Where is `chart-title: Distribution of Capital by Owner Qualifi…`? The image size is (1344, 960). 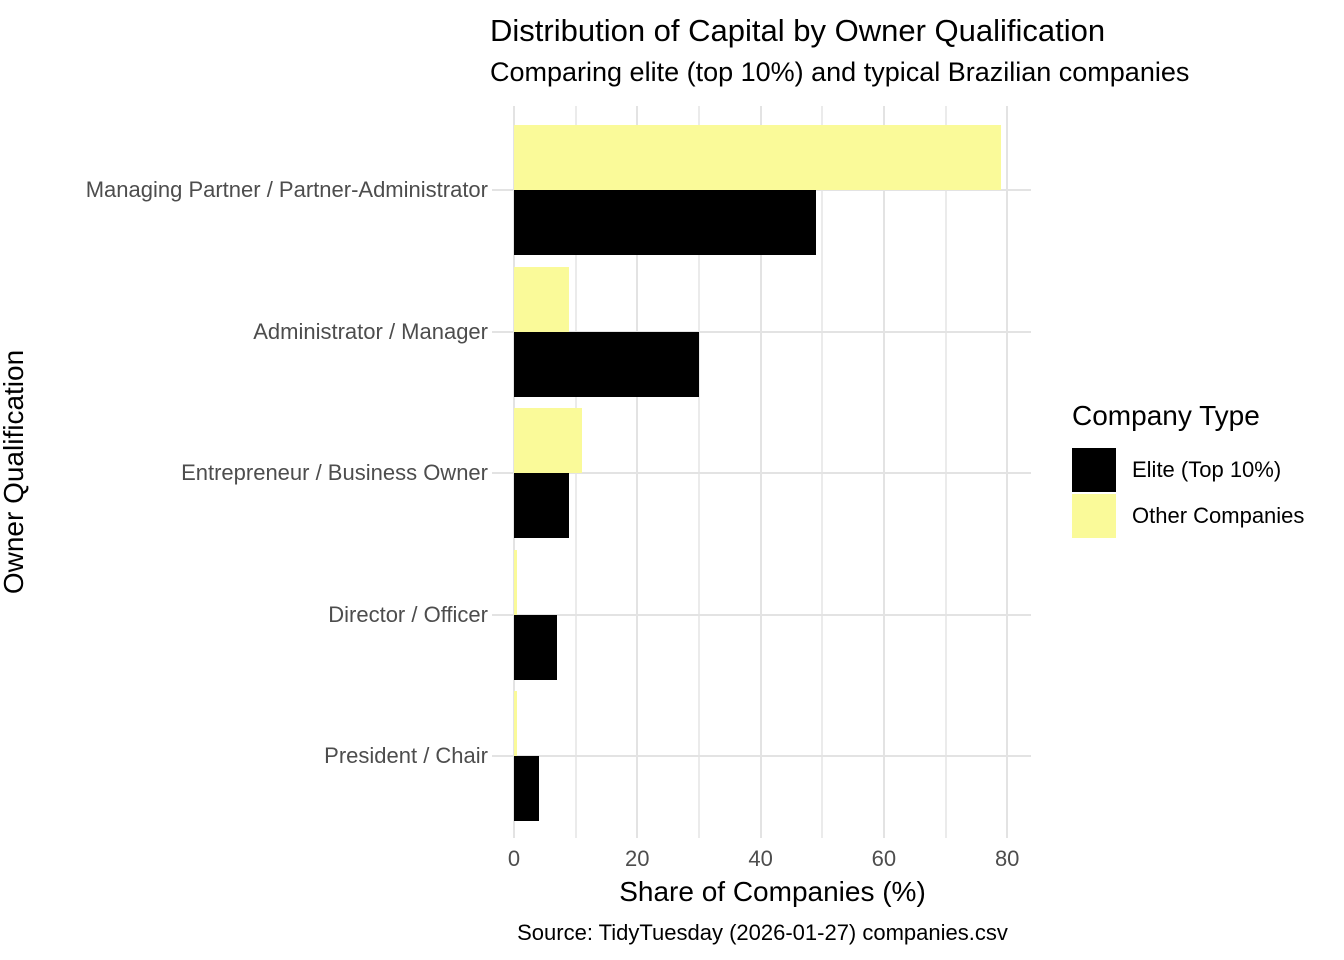 chart-title: Distribution of Capital by Owner Qualifi… is located at coordinates (798, 30).